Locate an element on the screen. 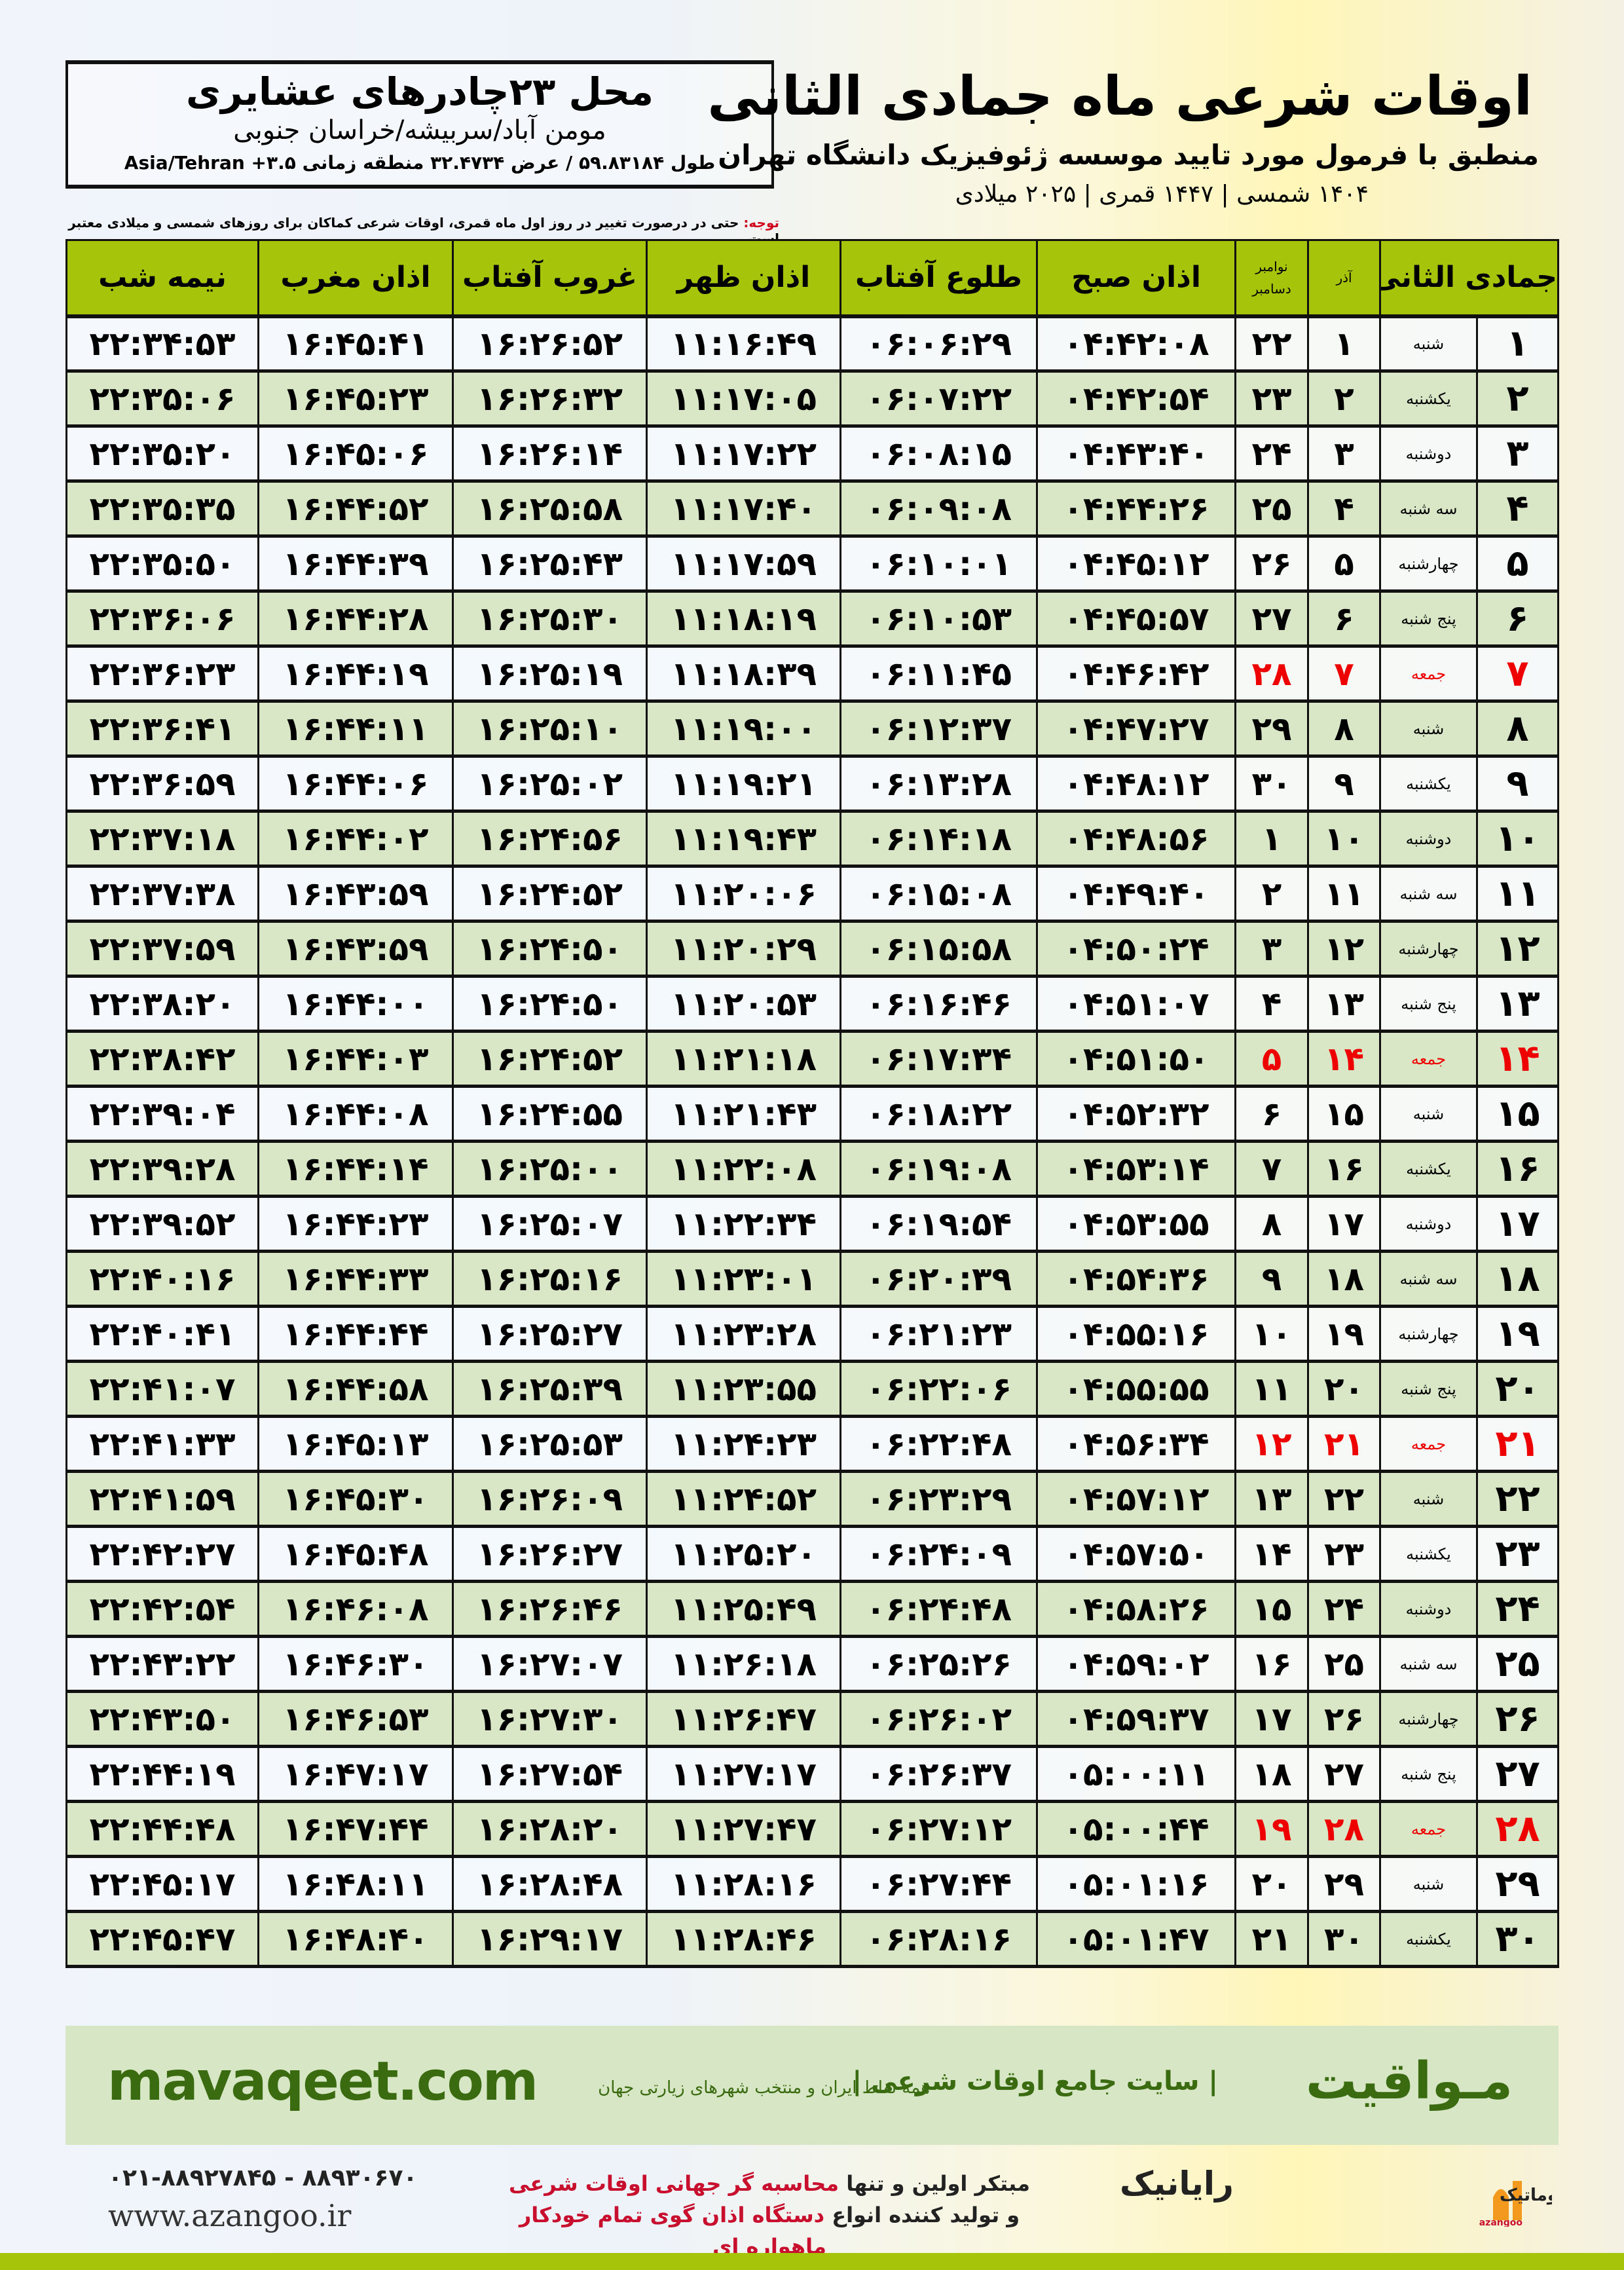 Image resolution: width=1624 pixels, height=2270 pixels. day-gregorian: ۸ is located at coordinates (1271, 1224).